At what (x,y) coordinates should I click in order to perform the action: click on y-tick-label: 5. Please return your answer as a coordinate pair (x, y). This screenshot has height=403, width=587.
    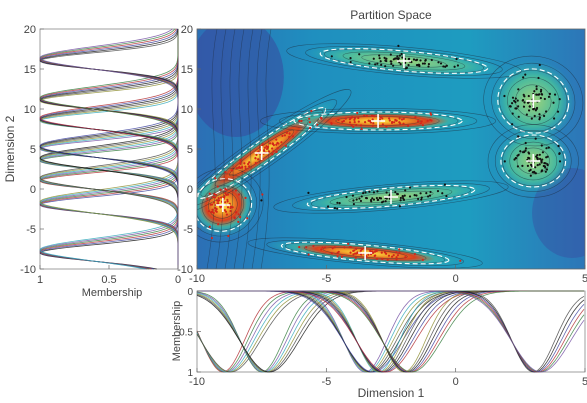
    Looking at the image, I should click on (190, 150).